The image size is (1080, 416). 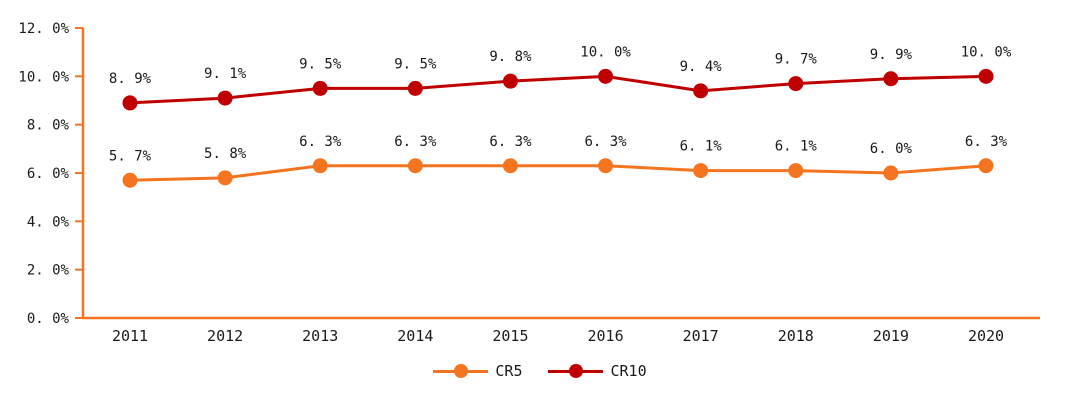 I want to click on x-axis-label: 2017, so click(x=701, y=336).